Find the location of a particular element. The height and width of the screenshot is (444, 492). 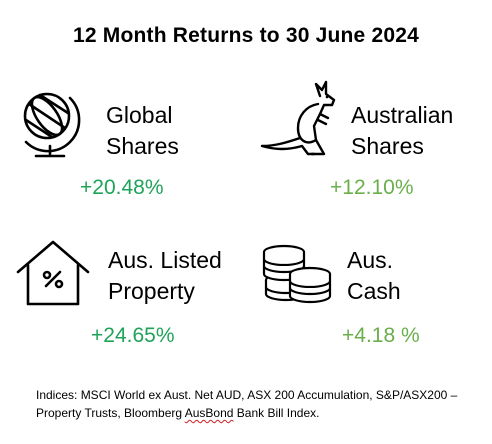

house-percent-icon is located at coordinates (53, 273).